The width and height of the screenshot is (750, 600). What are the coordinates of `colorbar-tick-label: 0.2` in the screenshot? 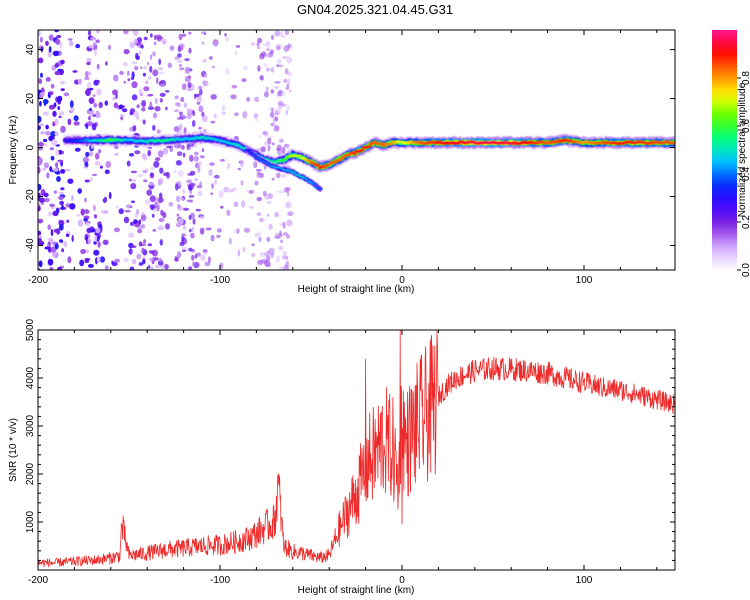 It's located at (745, 222).